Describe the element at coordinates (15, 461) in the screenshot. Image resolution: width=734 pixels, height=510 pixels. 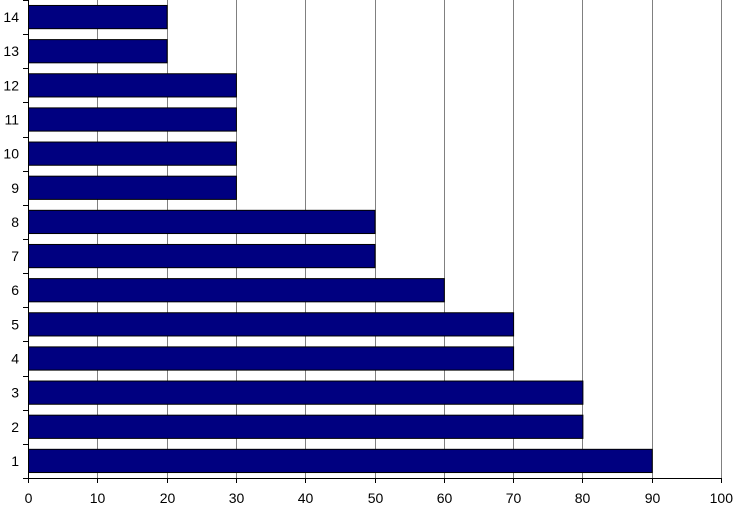
I see `y-tick-label: 1` at that location.